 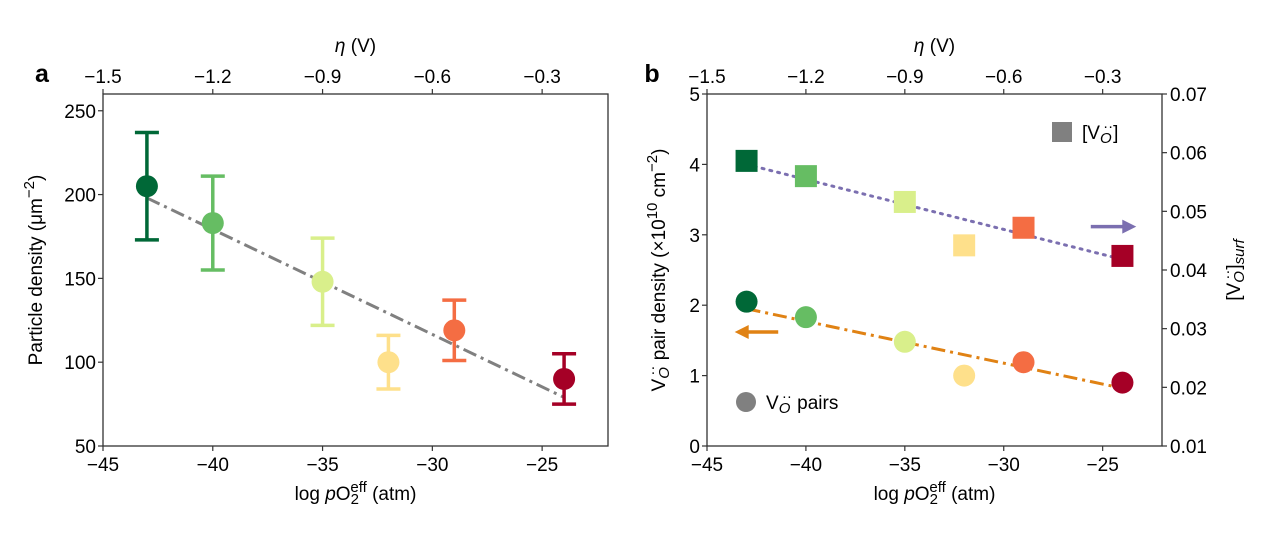 I want to click on y-tick-label: 3, so click(x=694, y=236).